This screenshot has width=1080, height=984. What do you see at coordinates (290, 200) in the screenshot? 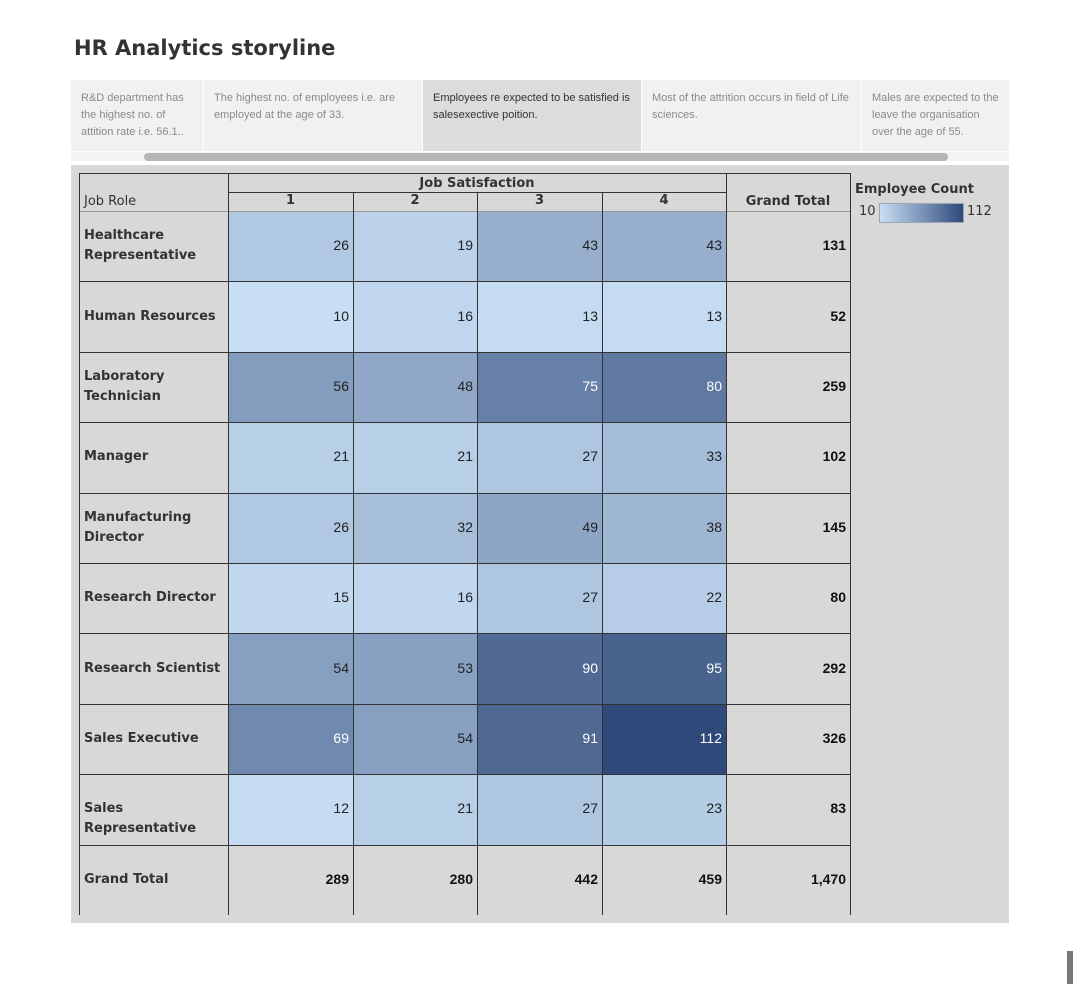
I see `column-header: 1` at bounding box center [290, 200].